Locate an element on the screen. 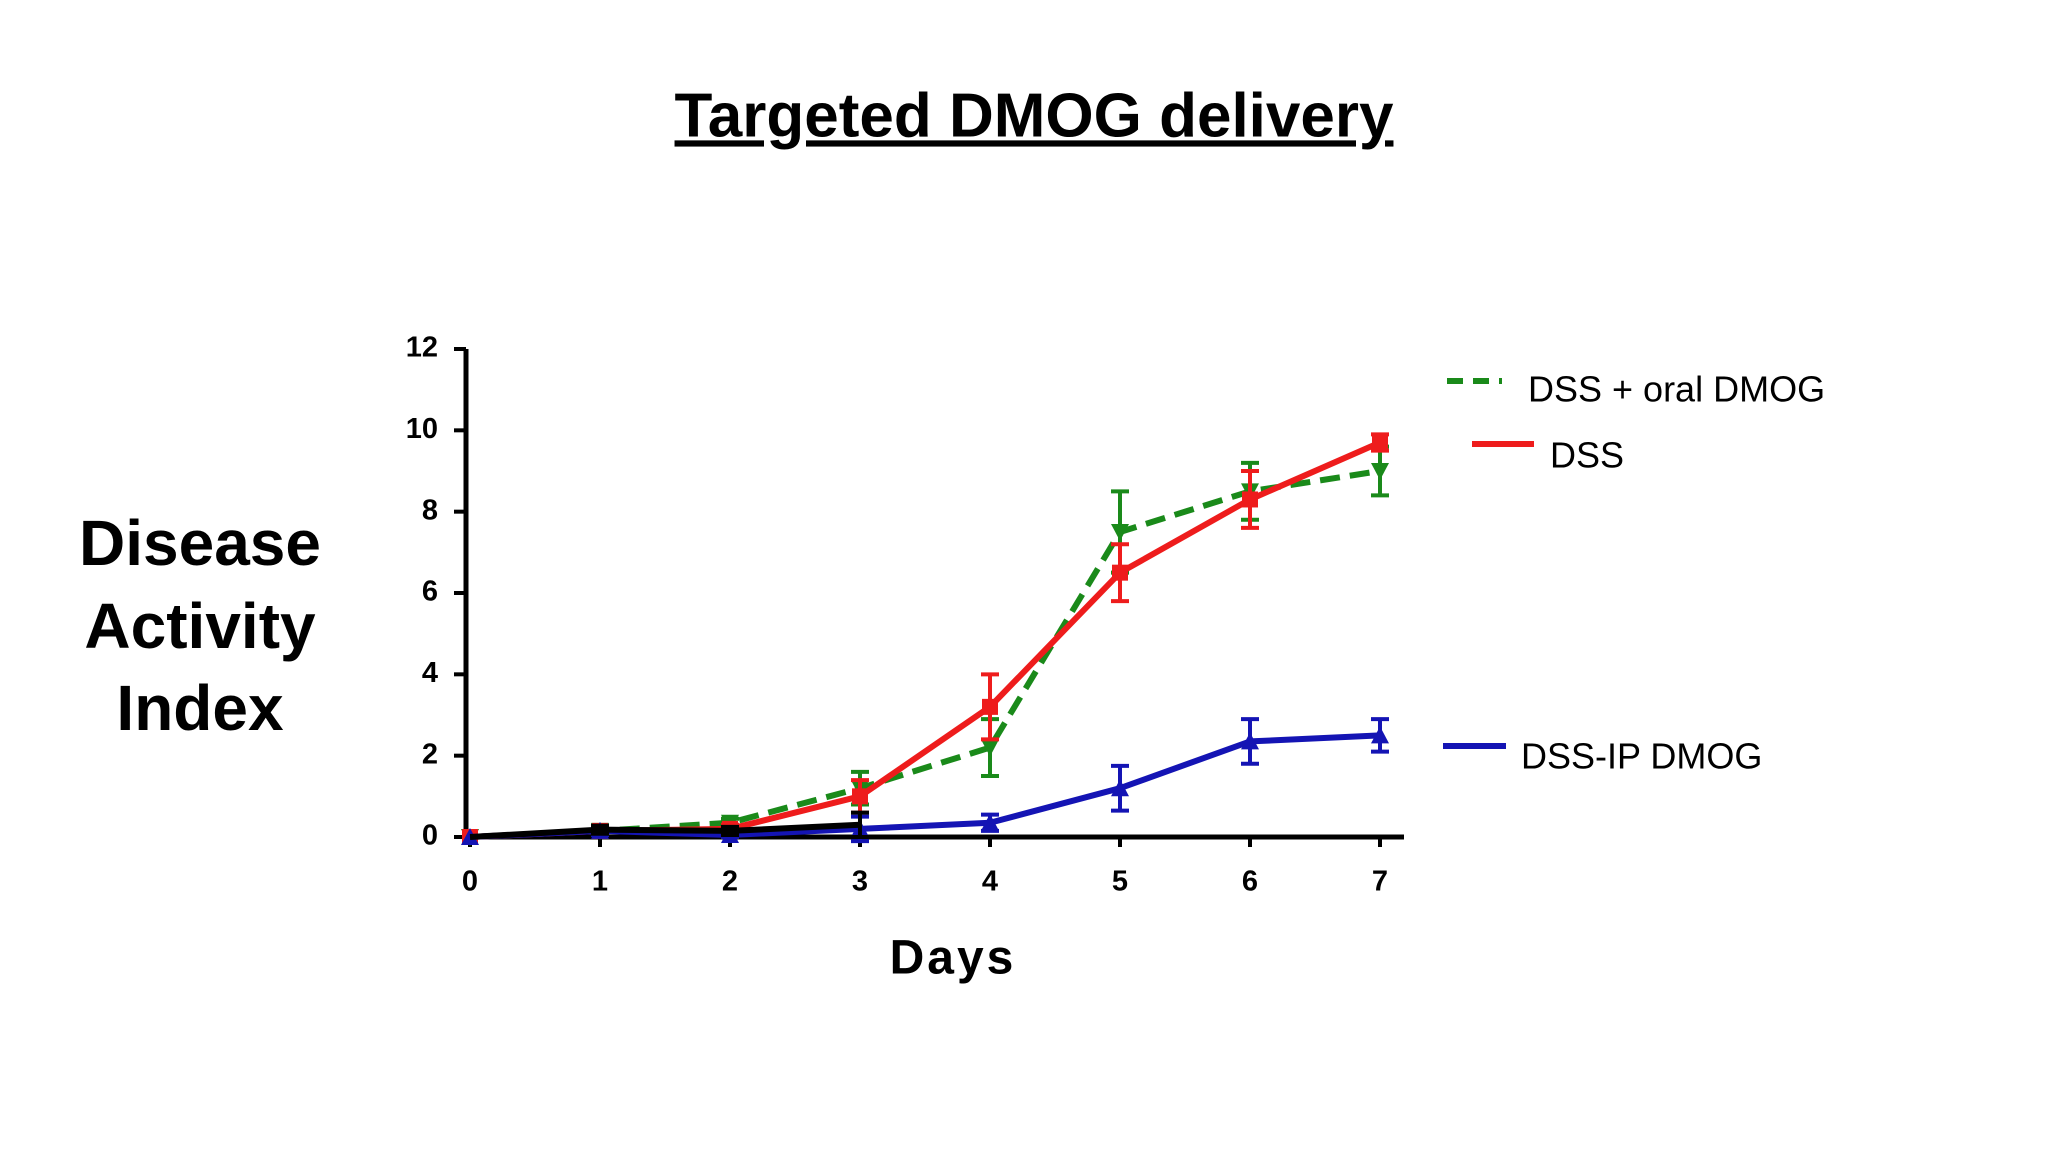 Image resolution: width=2048 pixels, height=1152 pixels. x-tick-label: 1 is located at coordinates (600, 882).